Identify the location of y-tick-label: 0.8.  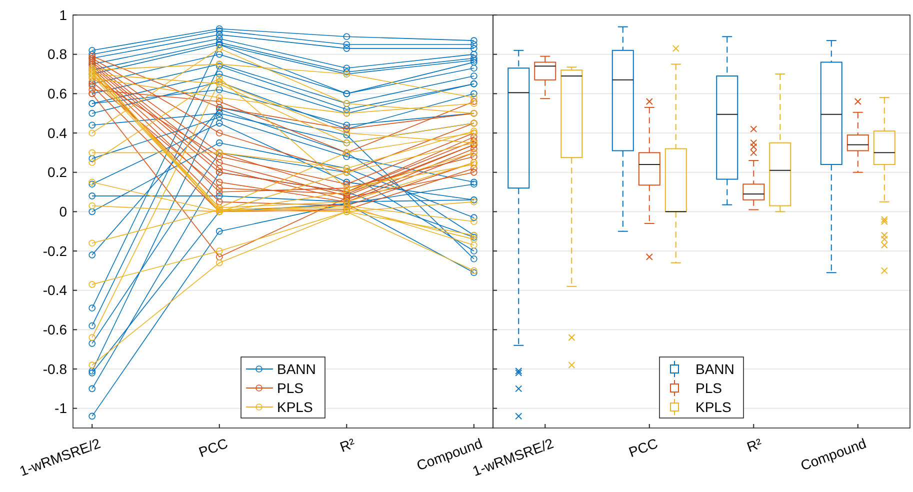
(58, 54).